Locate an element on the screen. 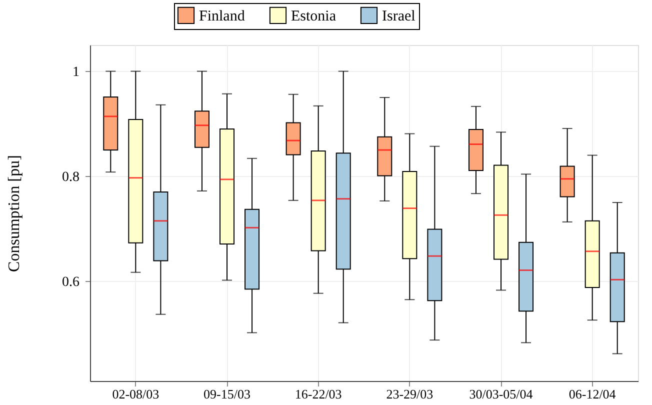  y-tick-label: 1 is located at coordinates (76, 72).